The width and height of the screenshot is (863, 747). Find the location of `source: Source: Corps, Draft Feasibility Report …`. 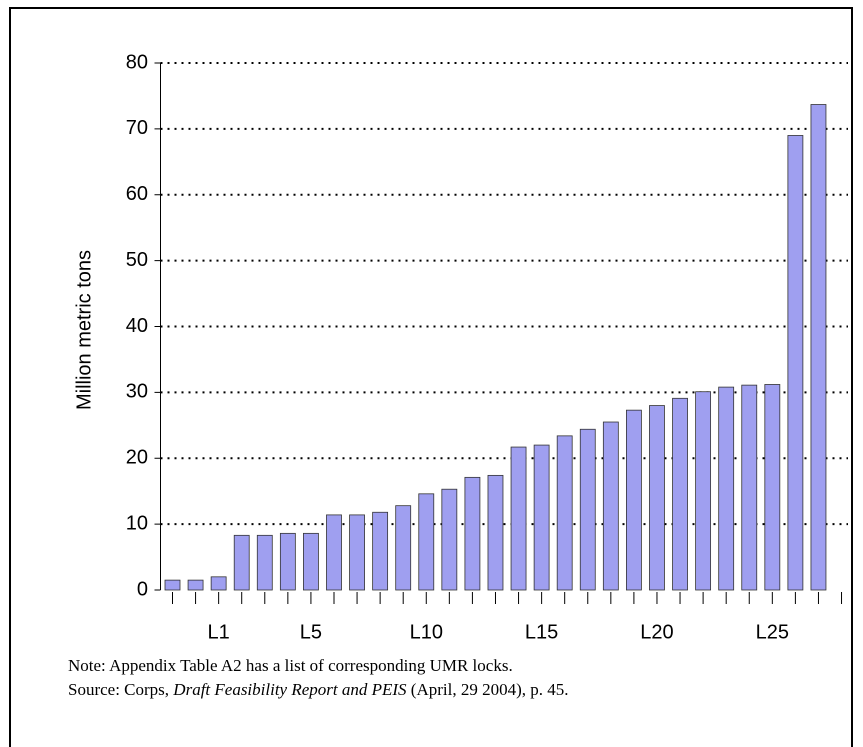

source: Source: Corps, Draft Feasibility Report … is located at coordinates (318, 689).